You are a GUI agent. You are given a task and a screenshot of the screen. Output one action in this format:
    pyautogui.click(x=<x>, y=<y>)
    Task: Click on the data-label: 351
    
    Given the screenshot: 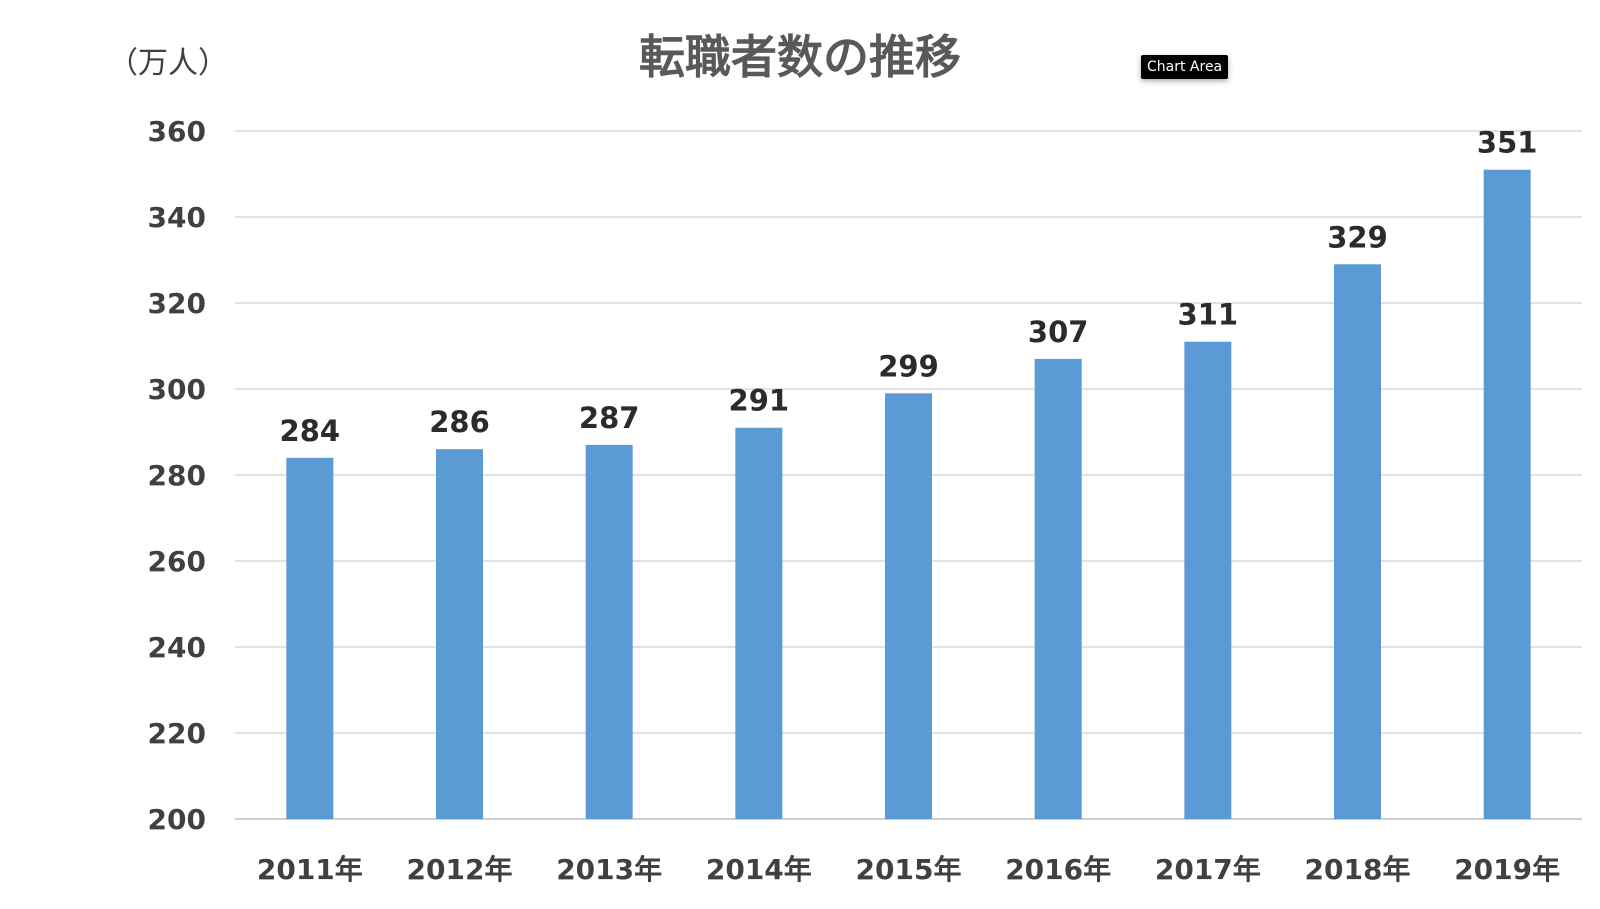 What is the action you would take?
    pyautogui.click(x=1507, y=143)
    